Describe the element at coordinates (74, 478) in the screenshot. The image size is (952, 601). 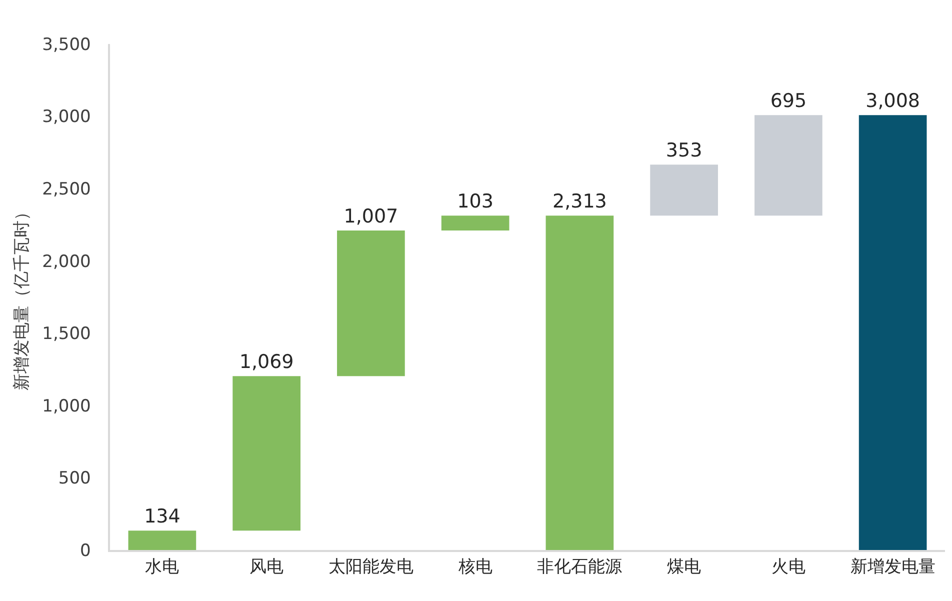
I see `y-tick-label: 500` at that location.